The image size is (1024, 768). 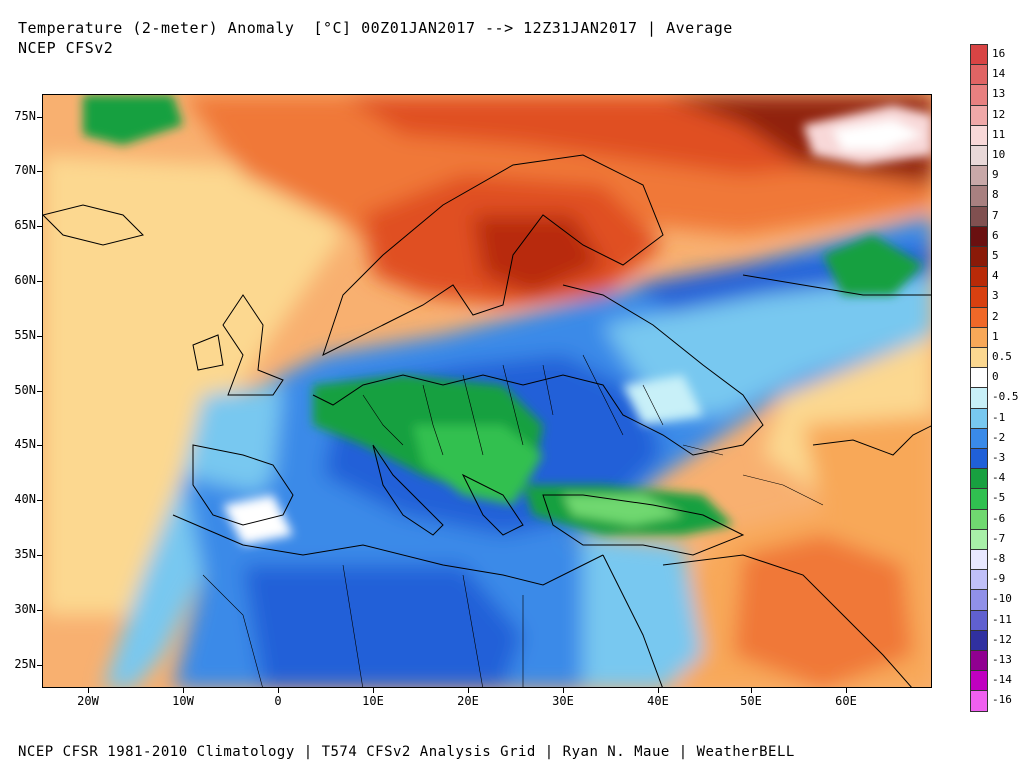 What do you see at coordinates (66, 48) in the screenshot?
I see `map-subtitle: NCEP CFSv2` at bounding box center [66, 48].